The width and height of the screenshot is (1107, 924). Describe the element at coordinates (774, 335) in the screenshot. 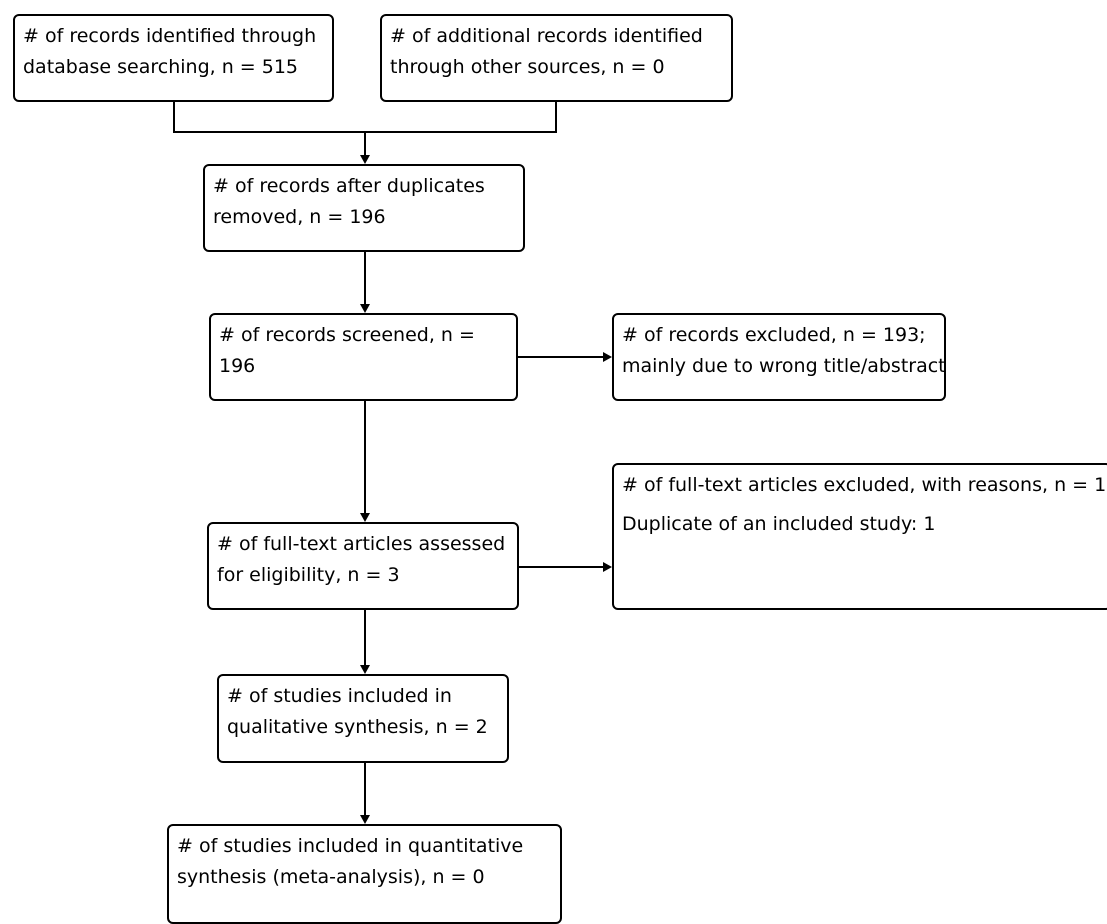

I see `box-text-line: # of records excluded, n = 193;` at that location.